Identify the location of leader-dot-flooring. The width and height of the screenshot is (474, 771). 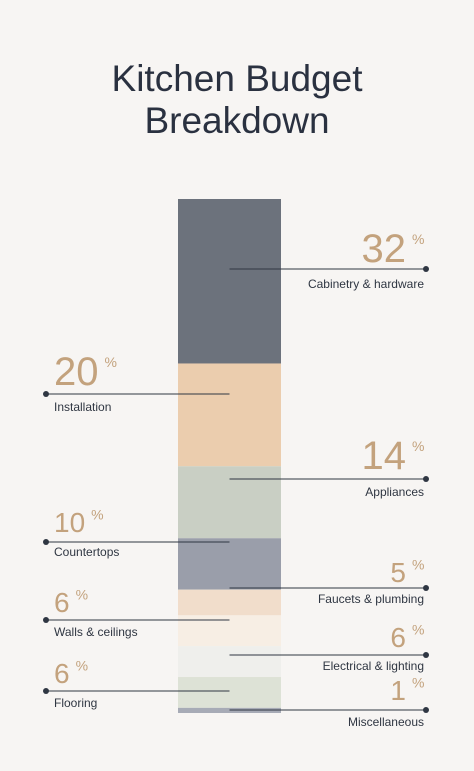
(46, 691).